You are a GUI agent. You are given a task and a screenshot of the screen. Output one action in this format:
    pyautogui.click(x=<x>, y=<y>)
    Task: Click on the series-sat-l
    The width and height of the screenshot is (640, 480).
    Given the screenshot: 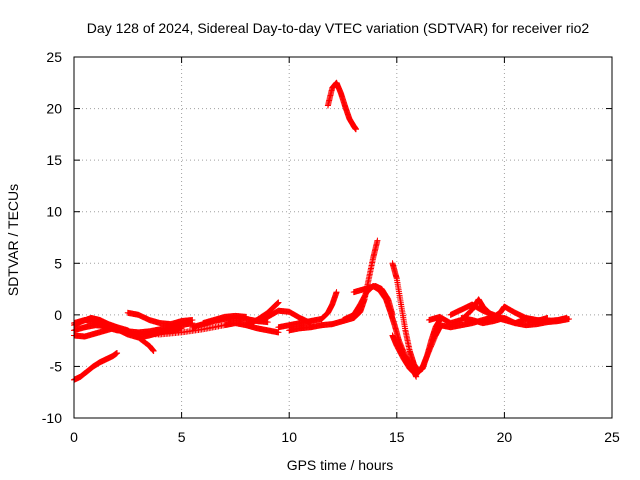 What is the action you would take?
    pyautogui.click(x=307, y=310)
    